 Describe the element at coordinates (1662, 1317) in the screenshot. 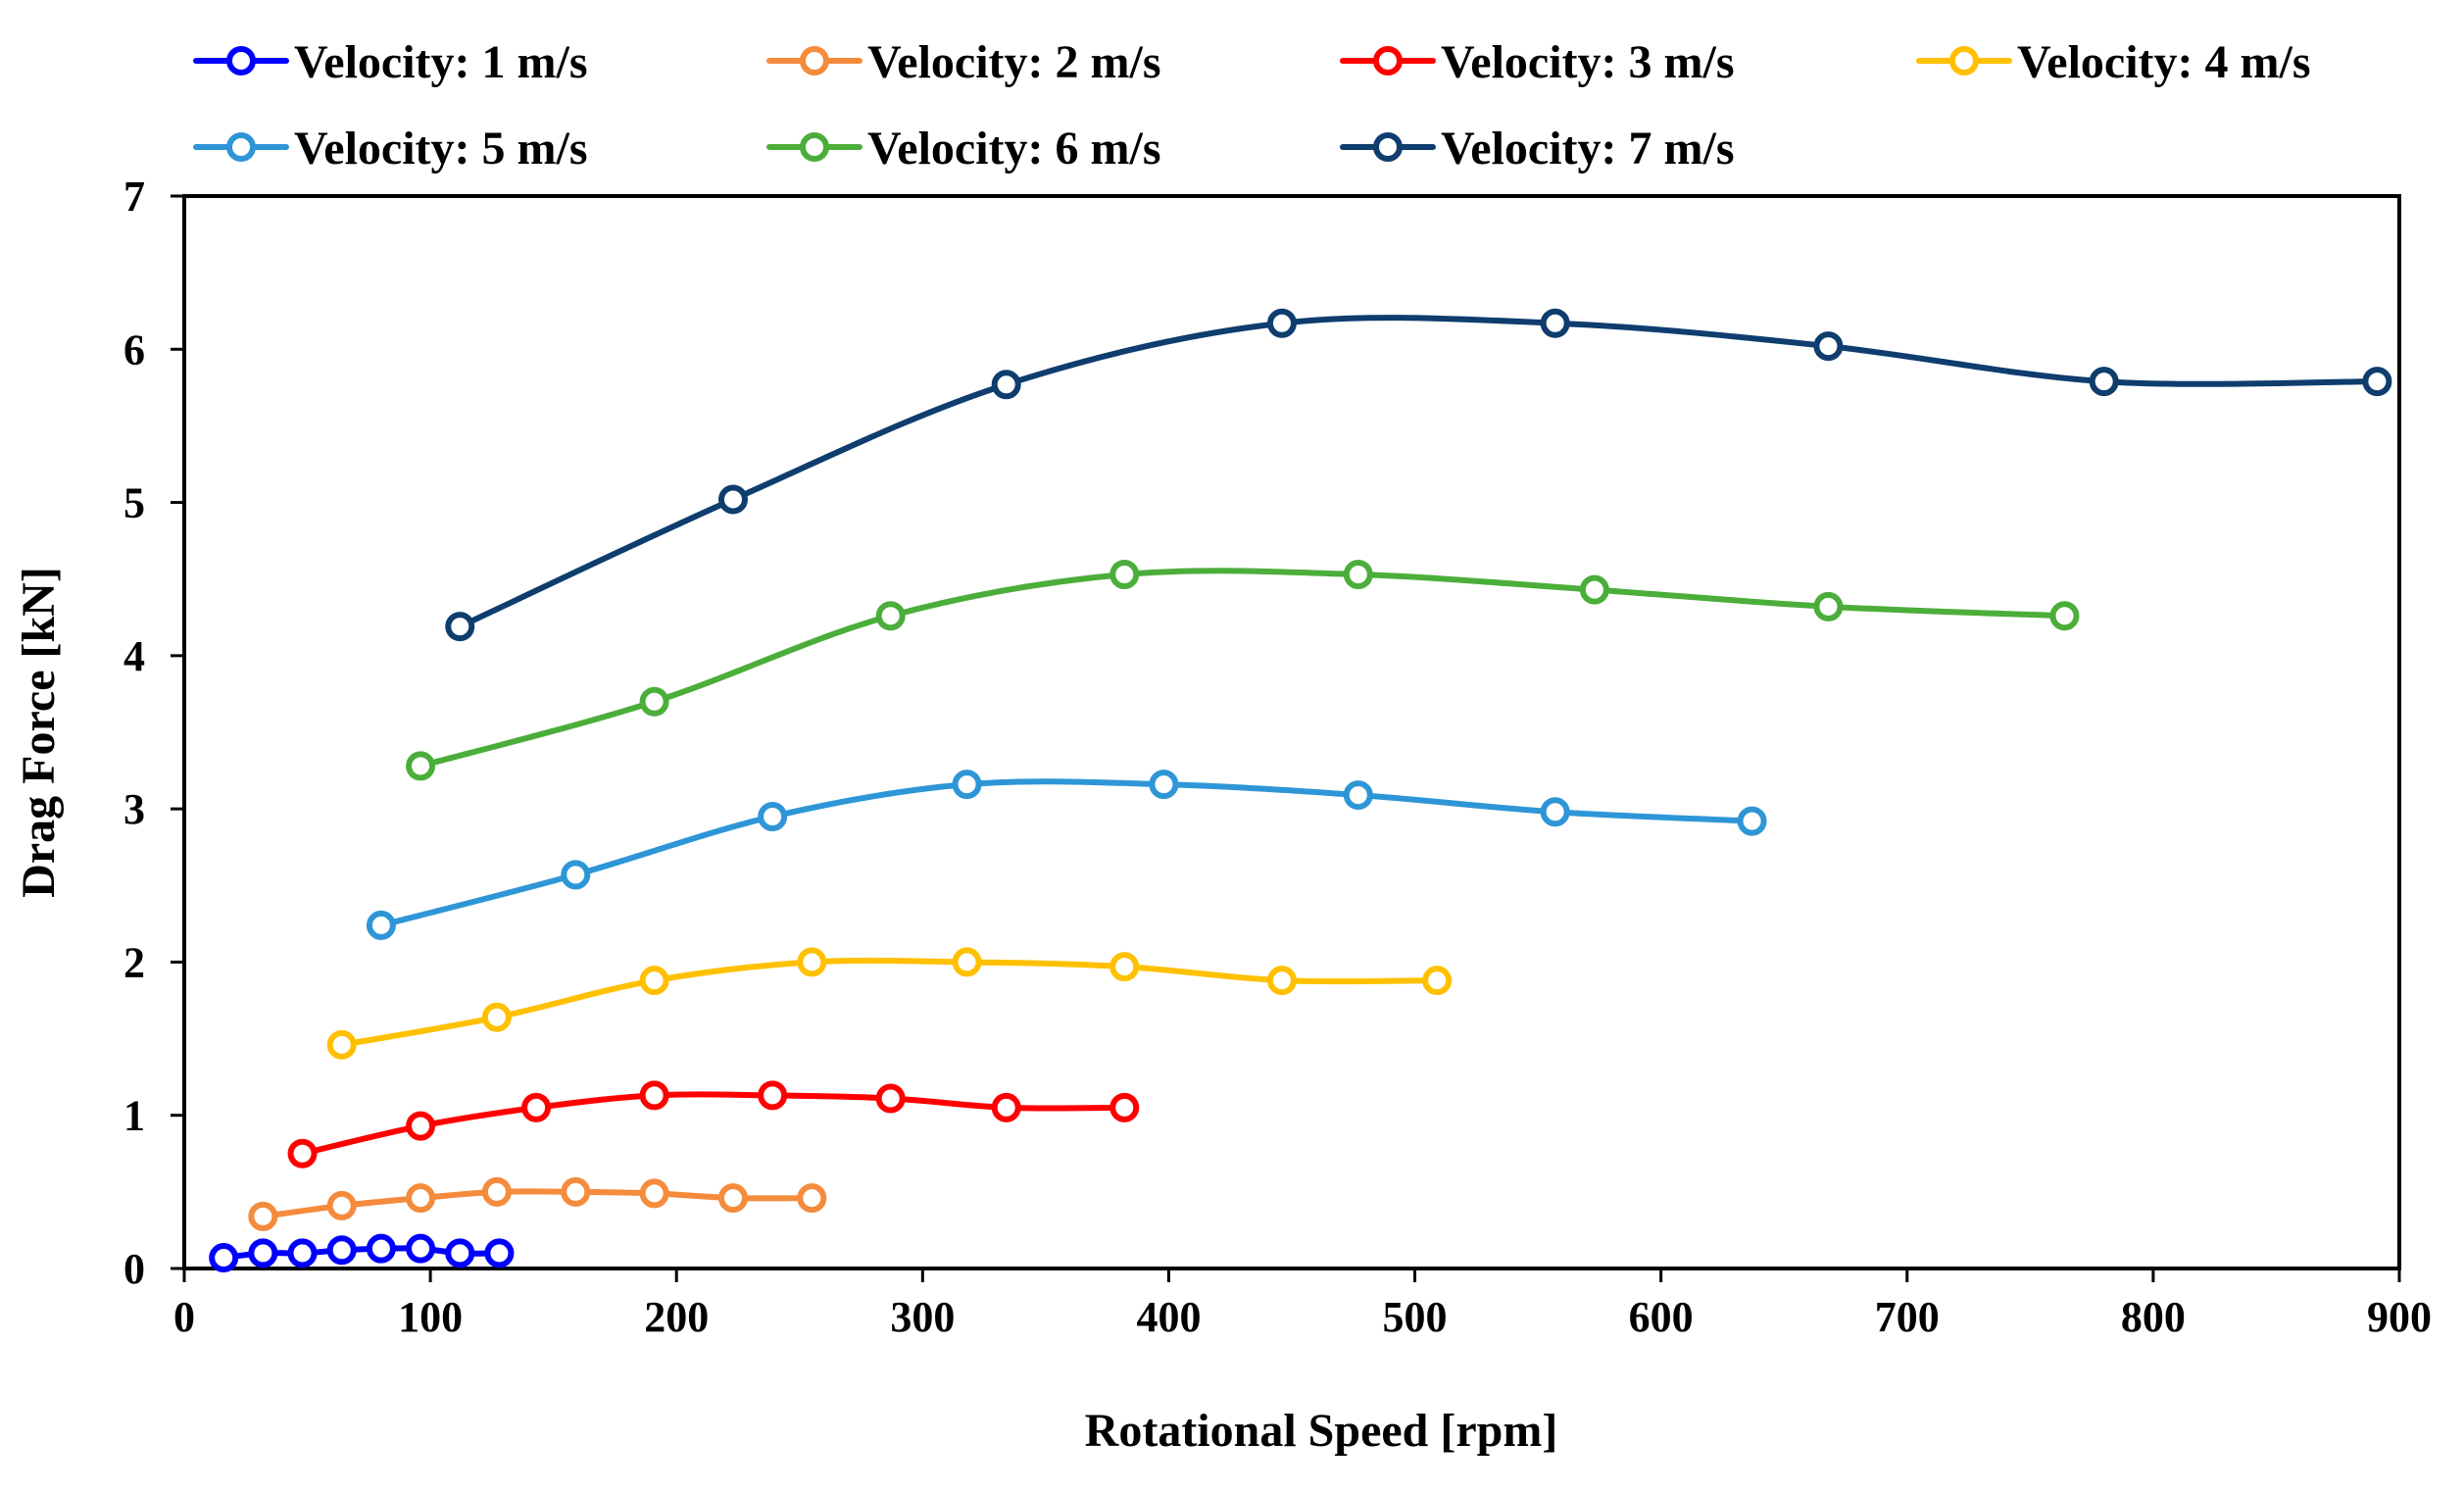

I see `x-tick-label: 600` at that location.